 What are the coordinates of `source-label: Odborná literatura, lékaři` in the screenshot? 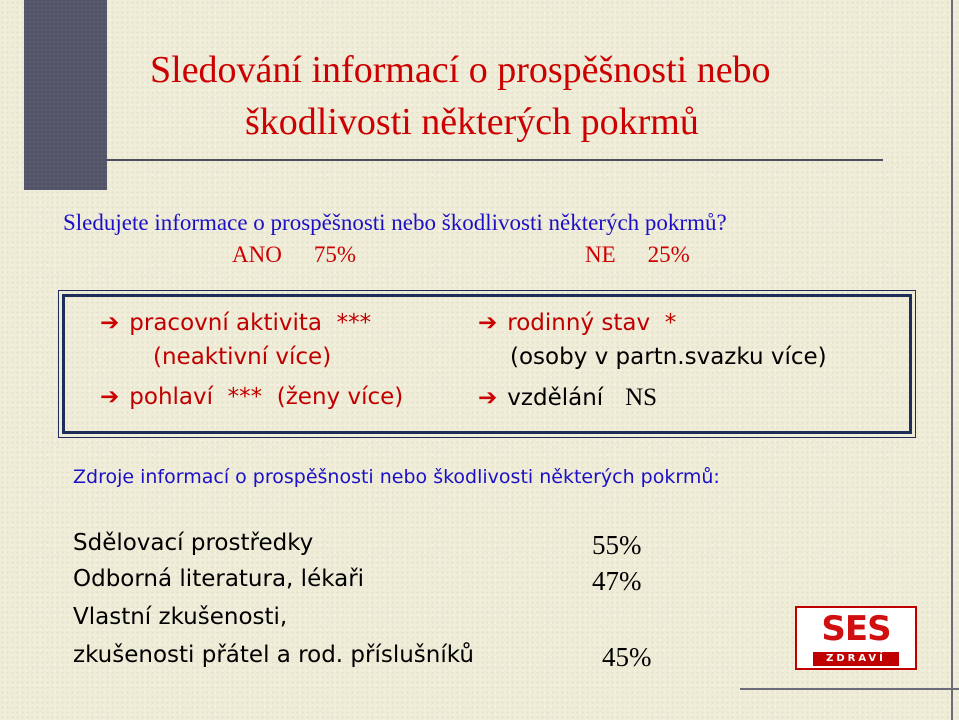 It's located at (219, 579).